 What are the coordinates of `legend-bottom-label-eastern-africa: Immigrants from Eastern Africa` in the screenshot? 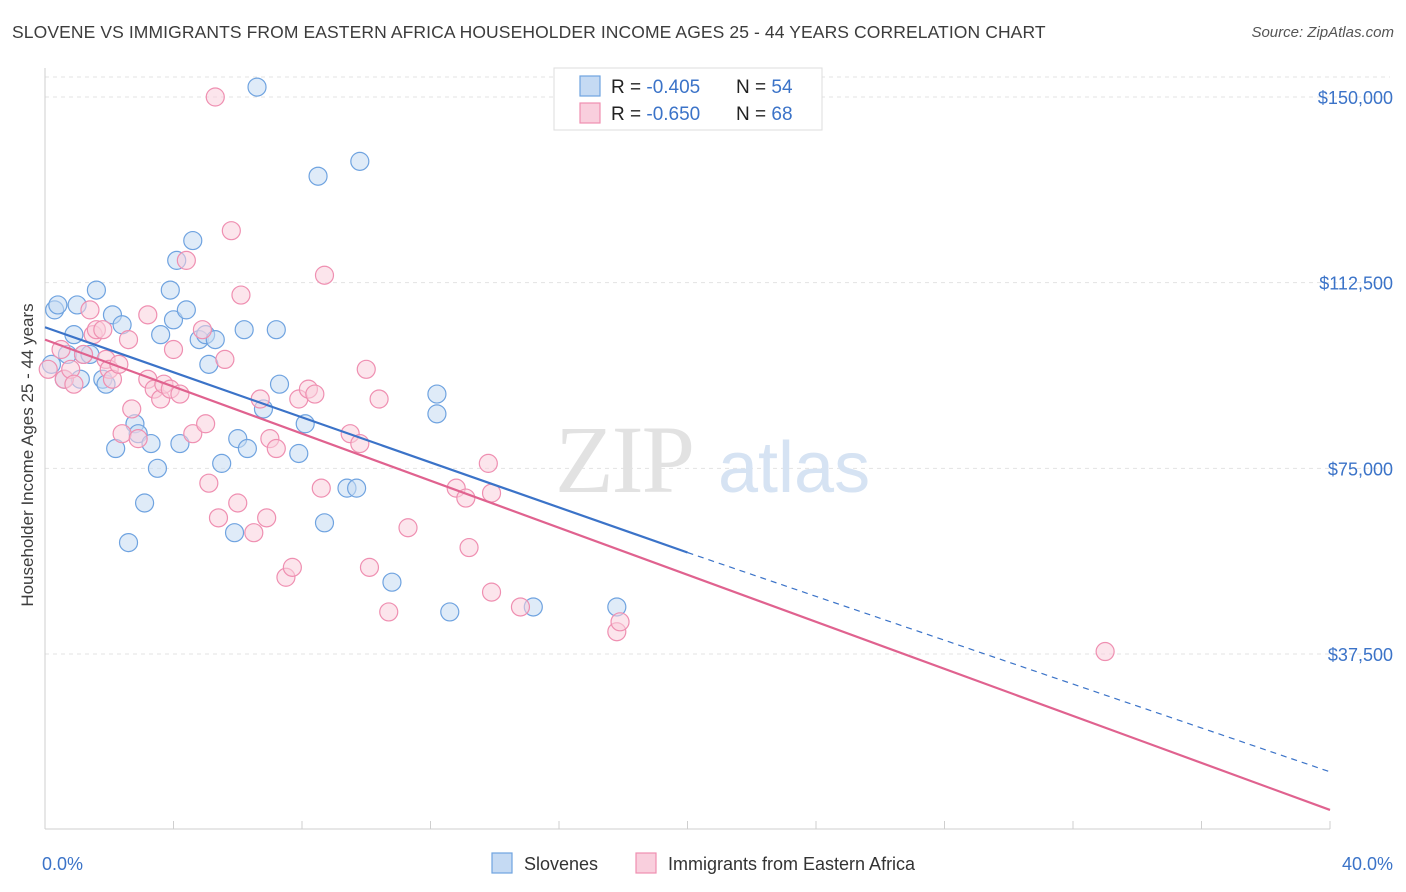 It's located at (792, 864).